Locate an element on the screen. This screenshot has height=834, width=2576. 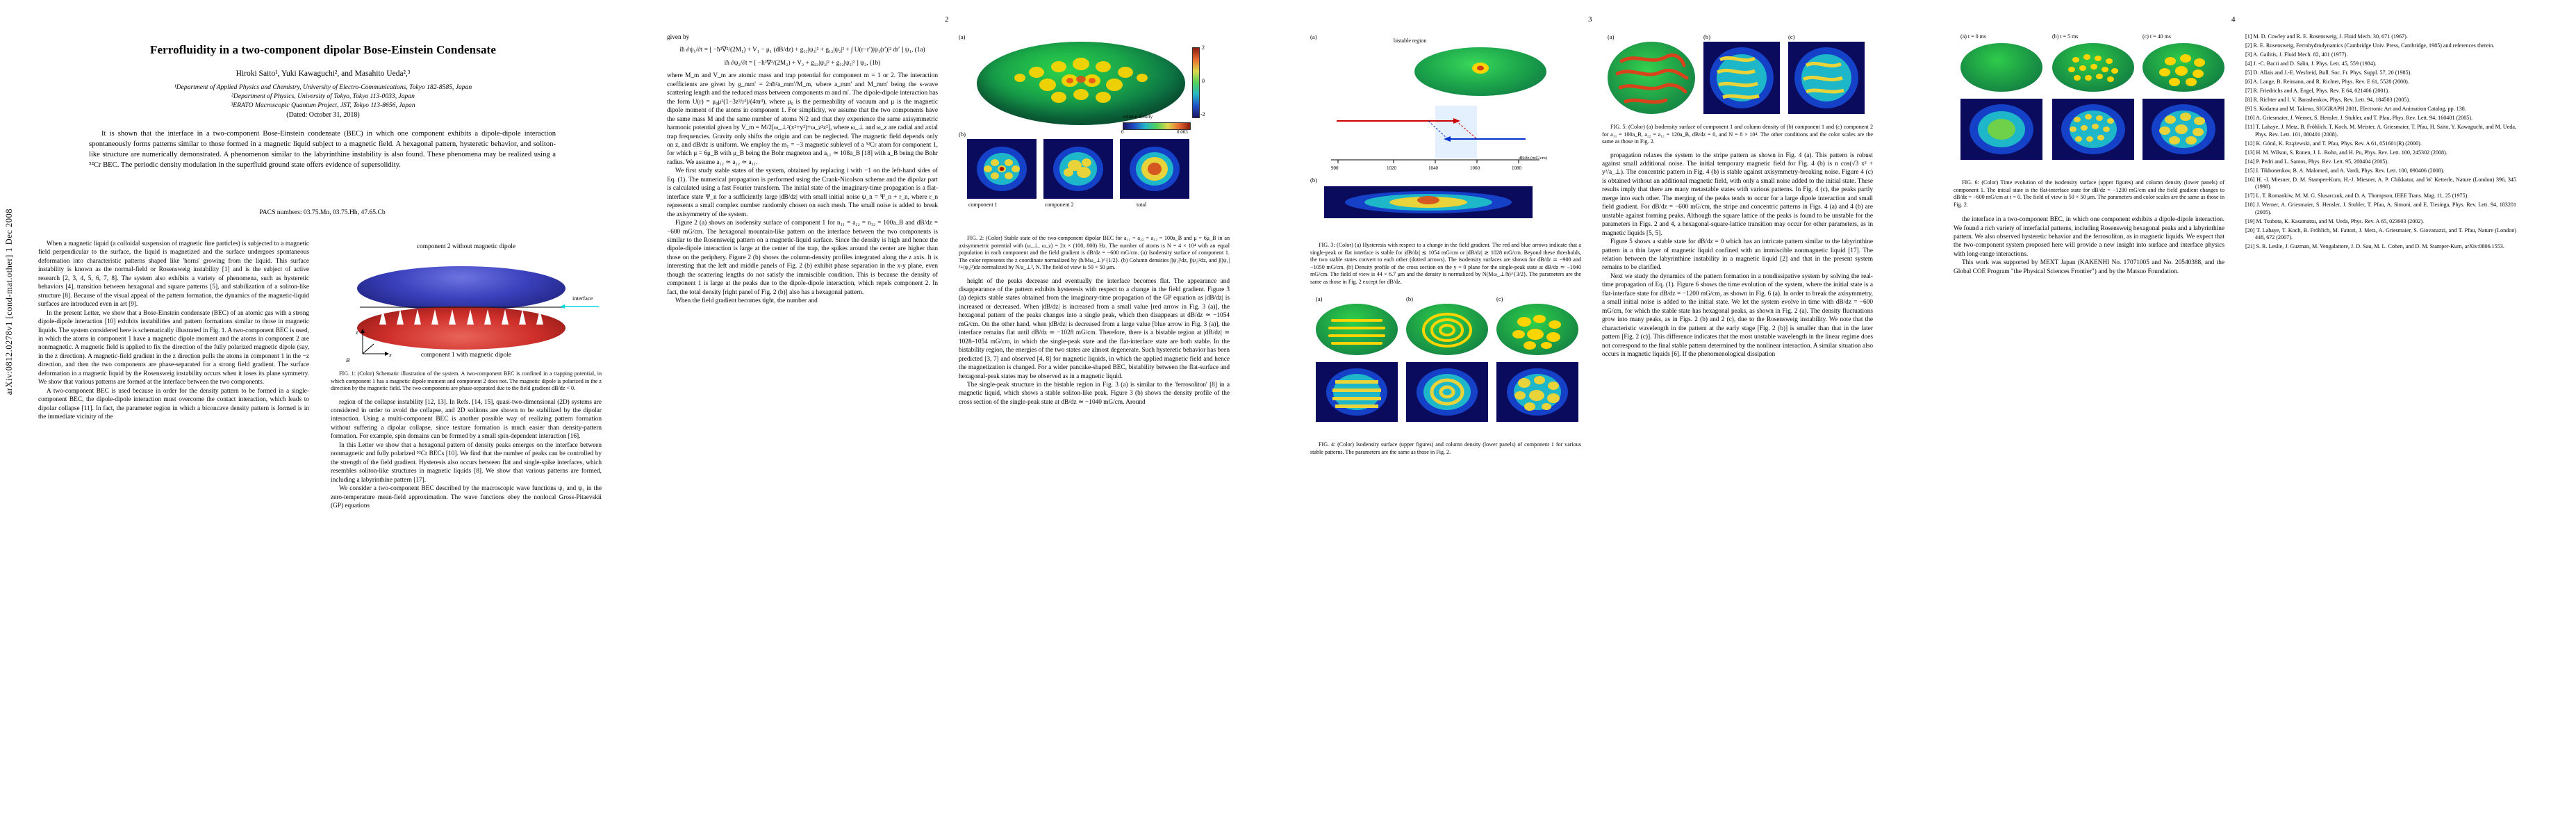
fig3-tick-2: 1040 is located at coordinates (1433, 168).